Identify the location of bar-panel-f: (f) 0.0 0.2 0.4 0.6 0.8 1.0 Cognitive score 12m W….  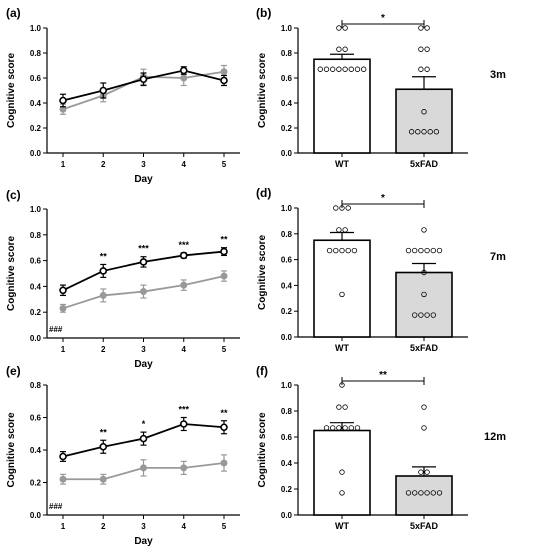
(381, 447).